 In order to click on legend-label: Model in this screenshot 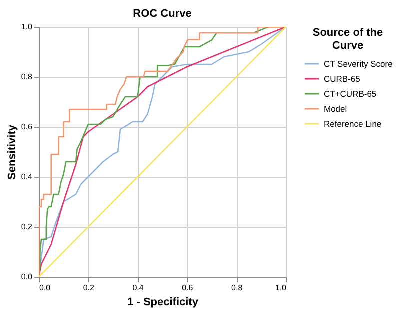, I will do `click(336, 109)`.